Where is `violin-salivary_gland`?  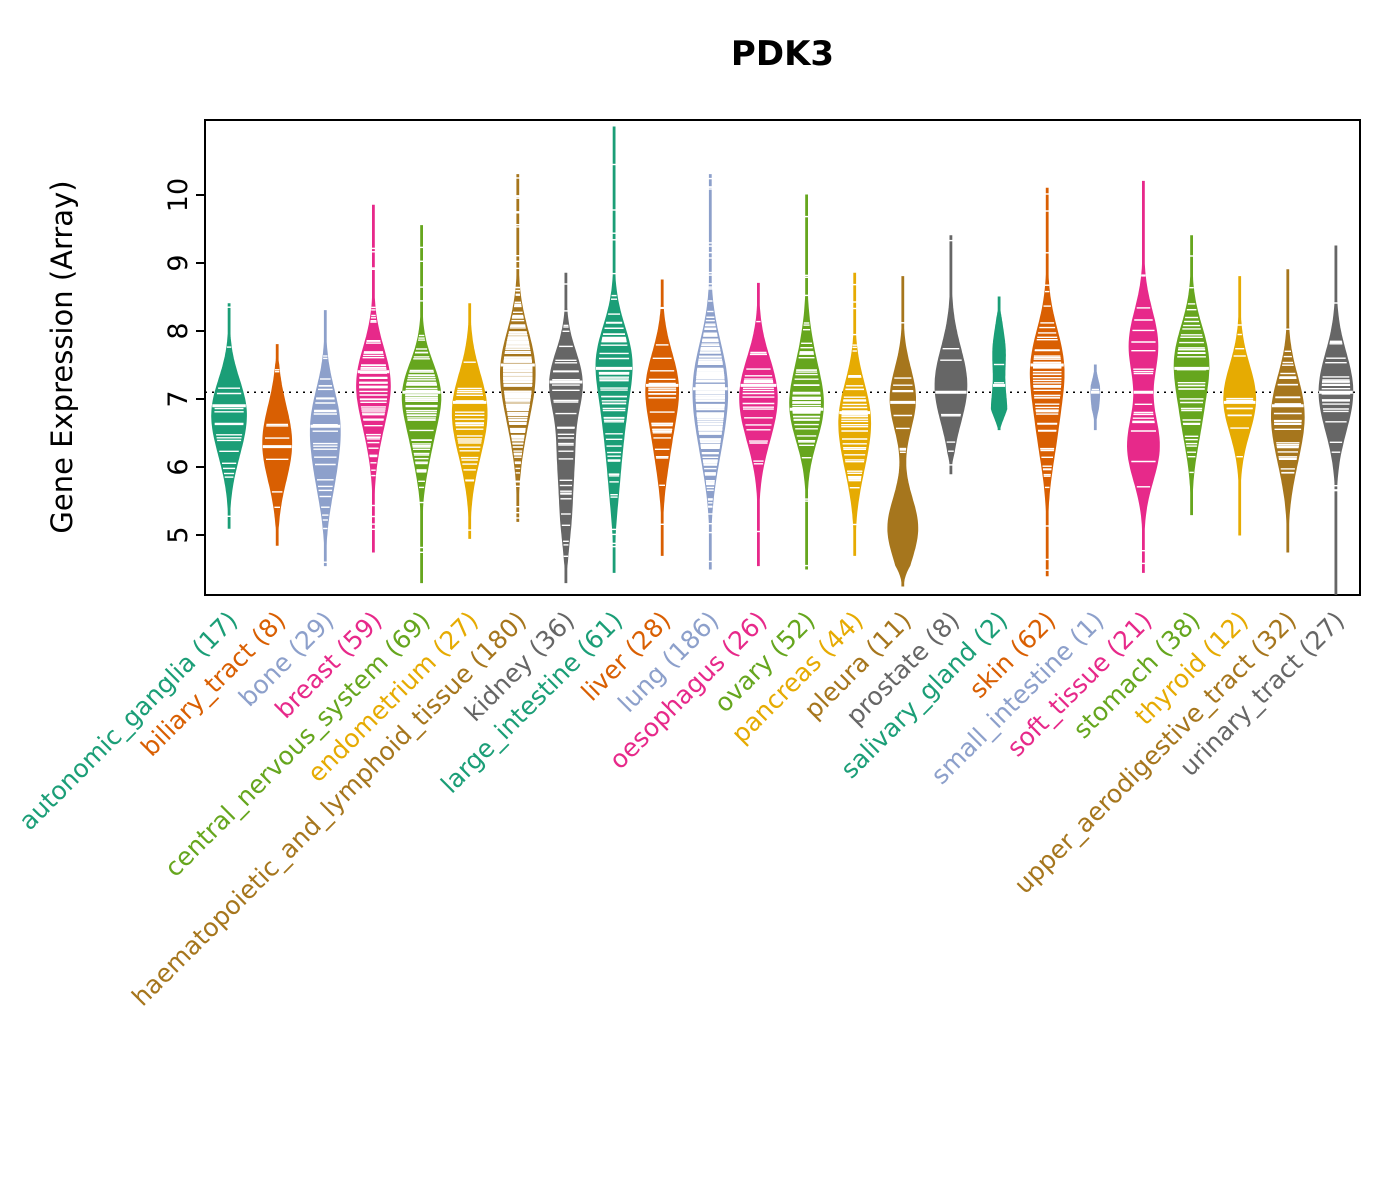 violin-salivary_gland is located at coordinates (999, 363).